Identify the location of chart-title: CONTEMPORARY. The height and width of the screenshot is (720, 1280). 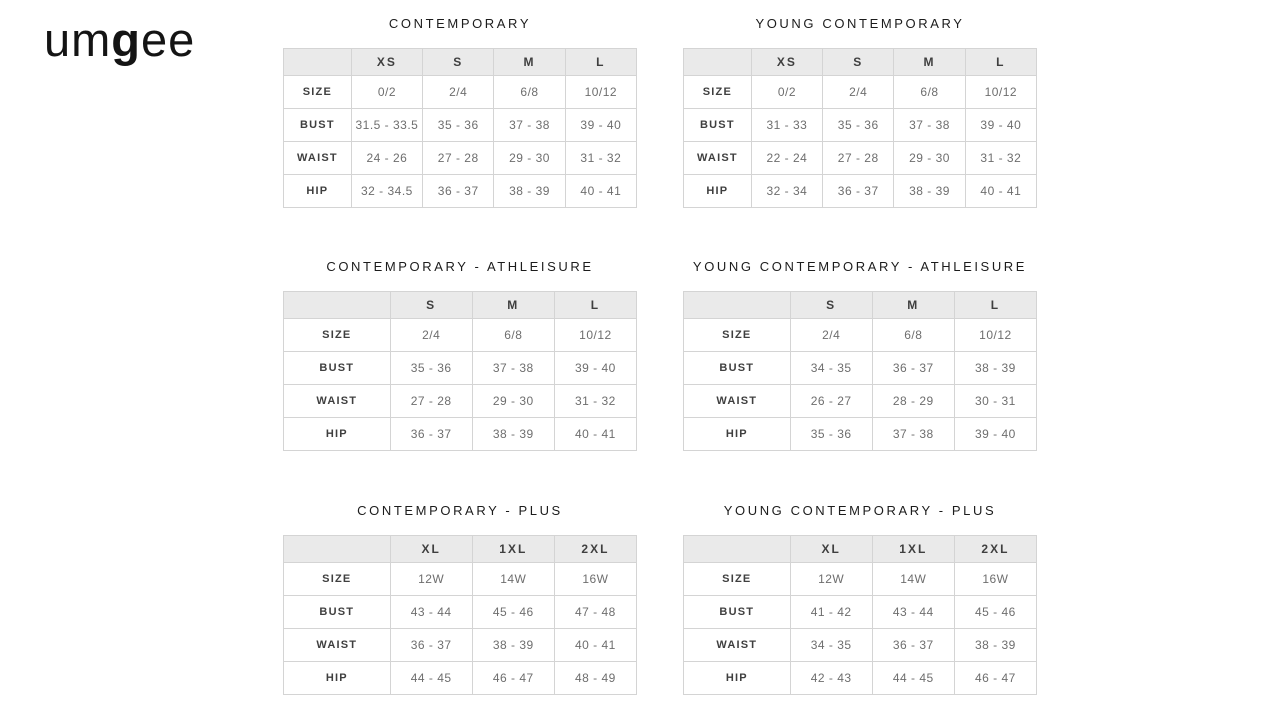
(460, 23).